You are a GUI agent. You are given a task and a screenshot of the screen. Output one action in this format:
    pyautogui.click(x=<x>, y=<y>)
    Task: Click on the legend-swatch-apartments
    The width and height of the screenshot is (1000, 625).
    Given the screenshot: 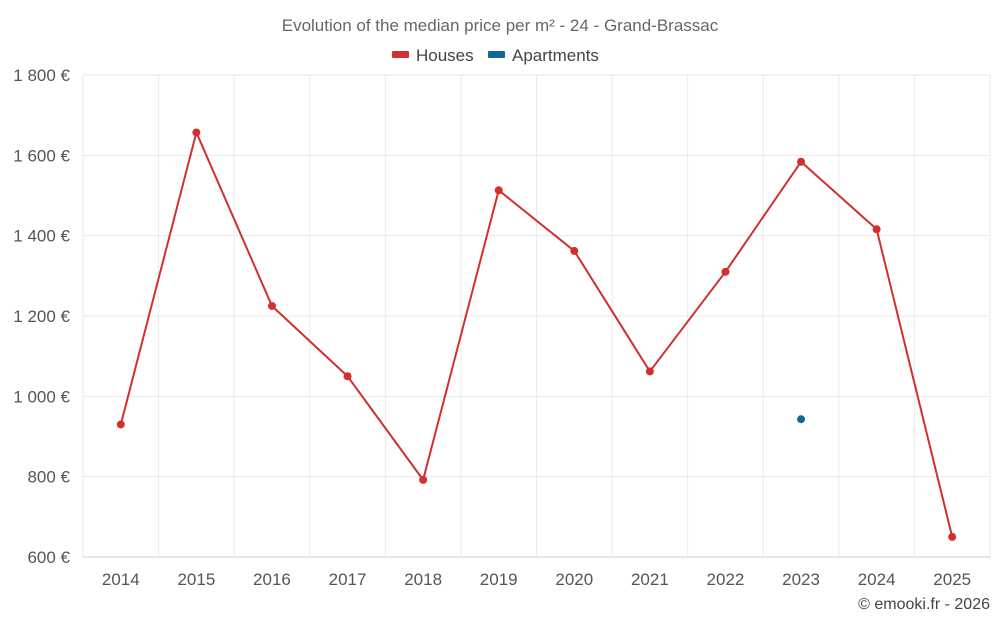 What is the action you would take?
    pyautogui.click(x=496, y=54)
    